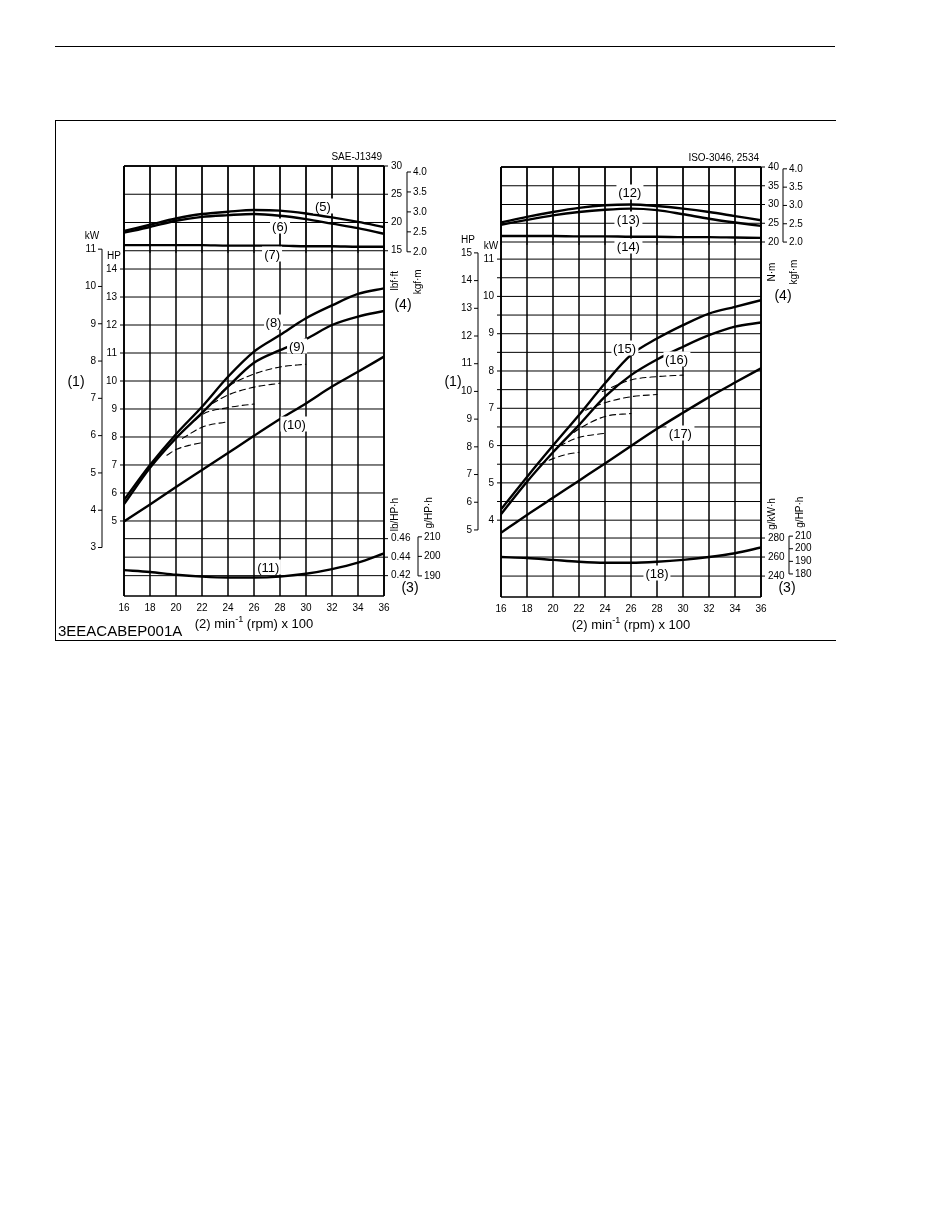 This screenshot has width=935, height=1210. Describe the element at coordinates (466, 280) in the screenshot. I see `y2-tick-label: 14` at that location.